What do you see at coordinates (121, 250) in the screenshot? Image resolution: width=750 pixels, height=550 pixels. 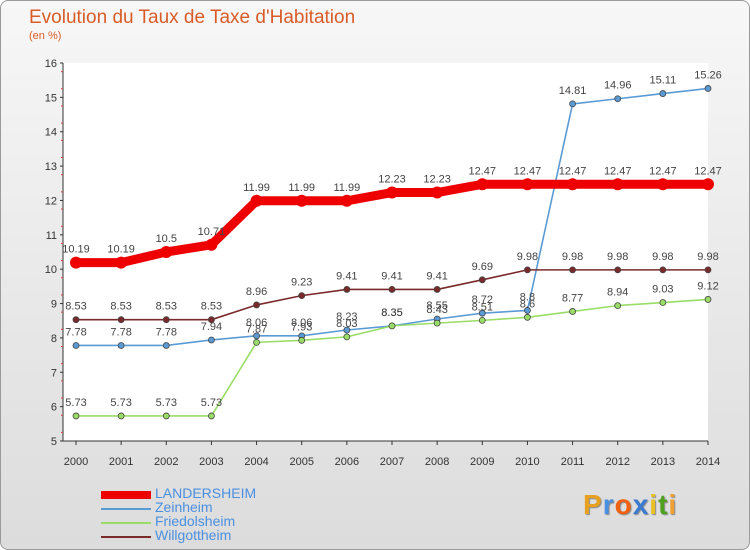 I see `data-label: 10.19` at bounding box center [121, 250].